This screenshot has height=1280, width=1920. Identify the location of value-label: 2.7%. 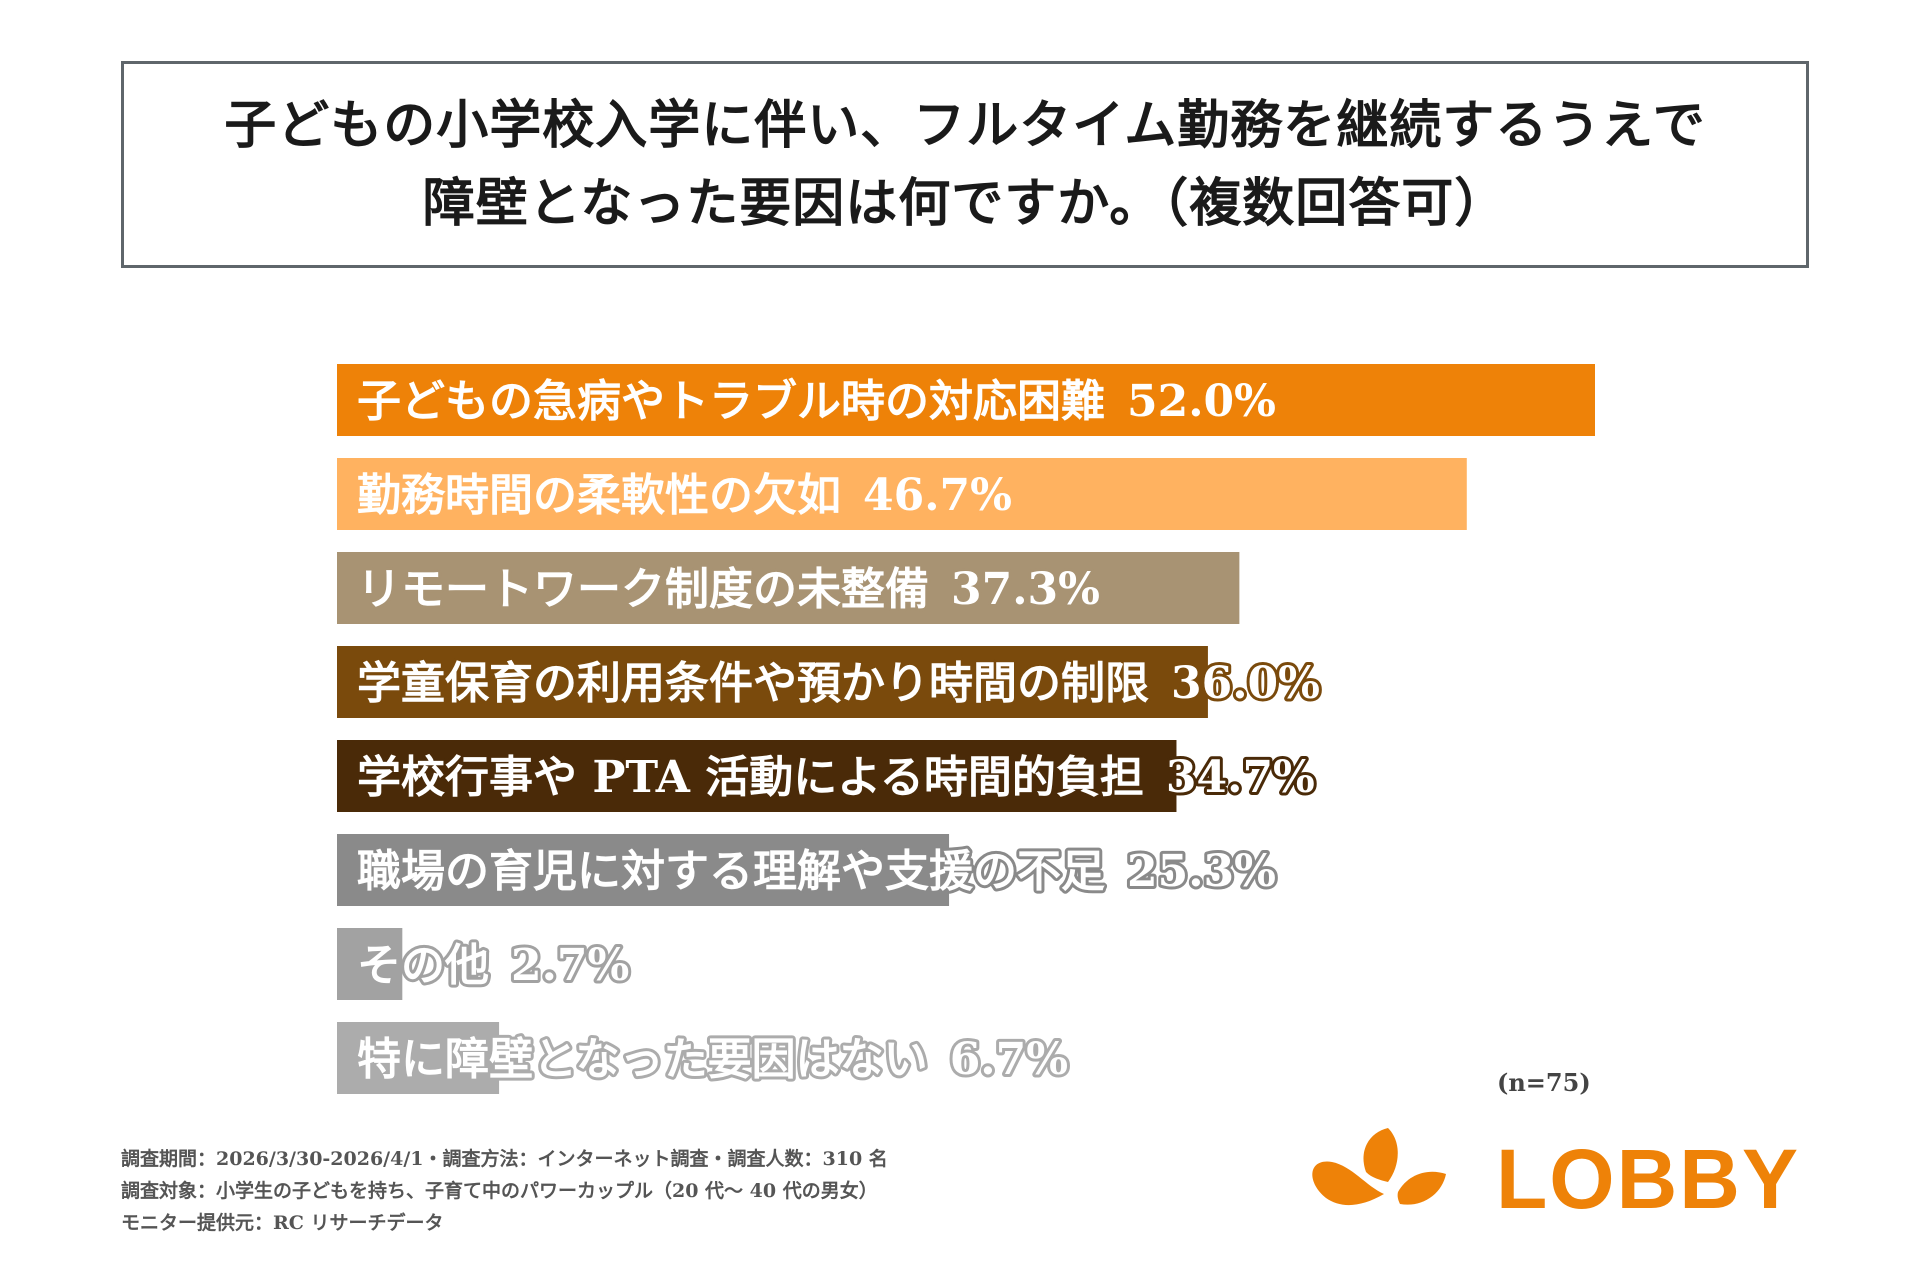
(570, 965).